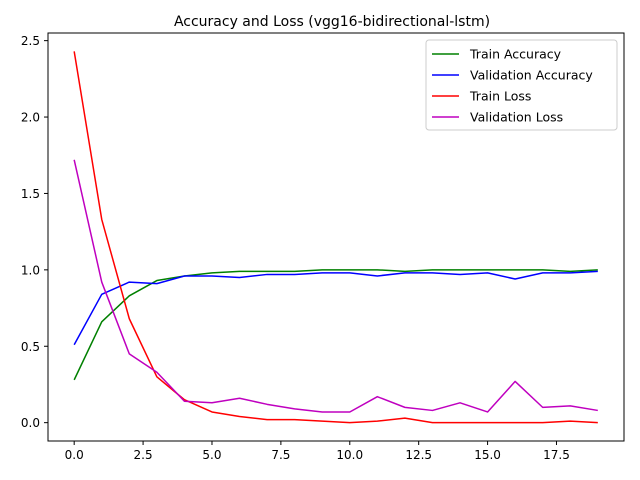 This screenshot has width=640, height=480. Describe the element at coordinates (531, 75) in the screenshot. I see `legend-label-validation-accuracy: Validation Accuracy` at that location.